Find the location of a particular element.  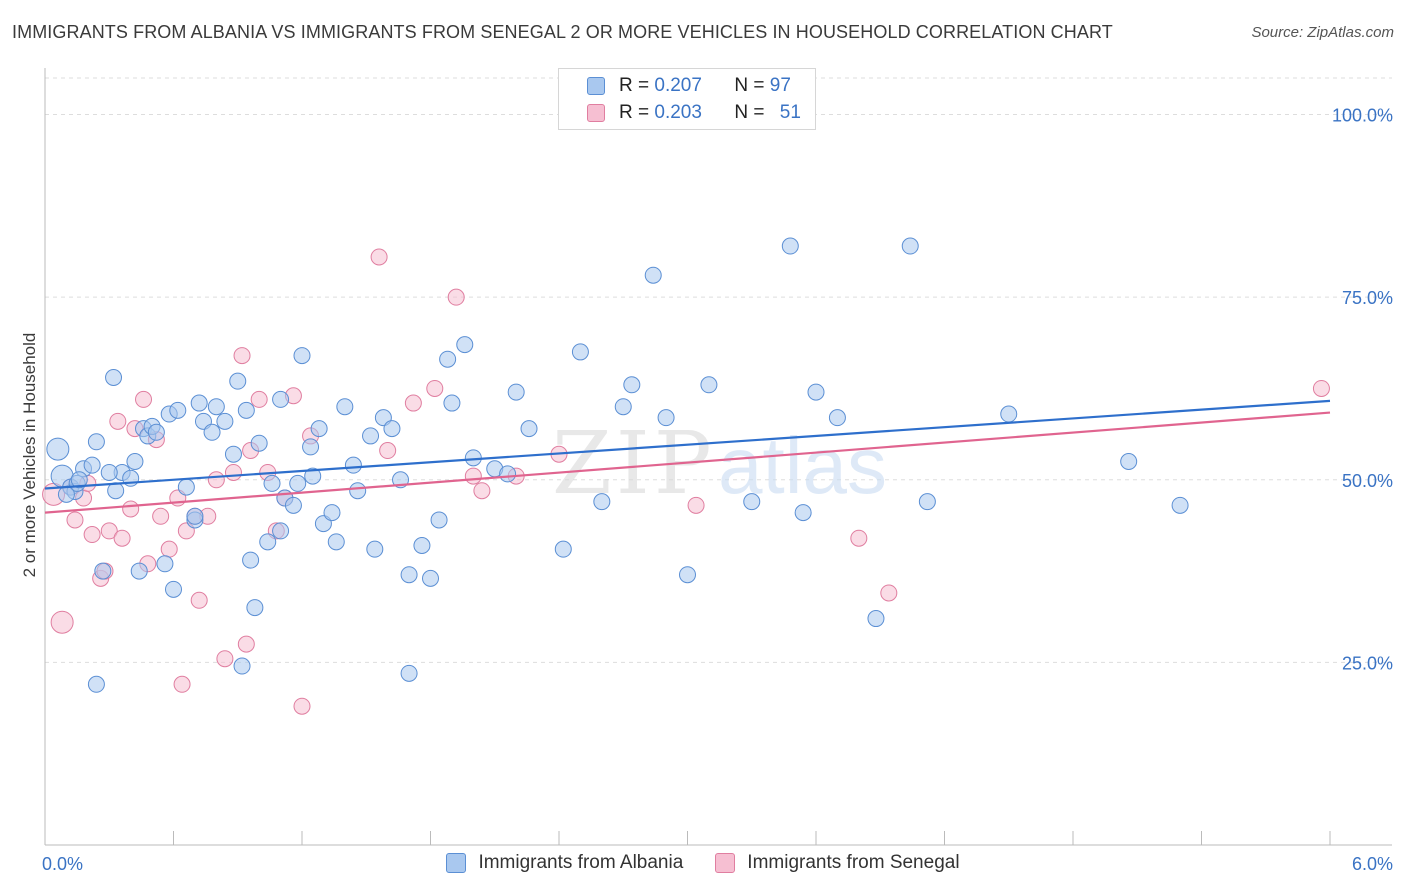

y-tick-label: 75.0% is located at coordinates (1367, 298).